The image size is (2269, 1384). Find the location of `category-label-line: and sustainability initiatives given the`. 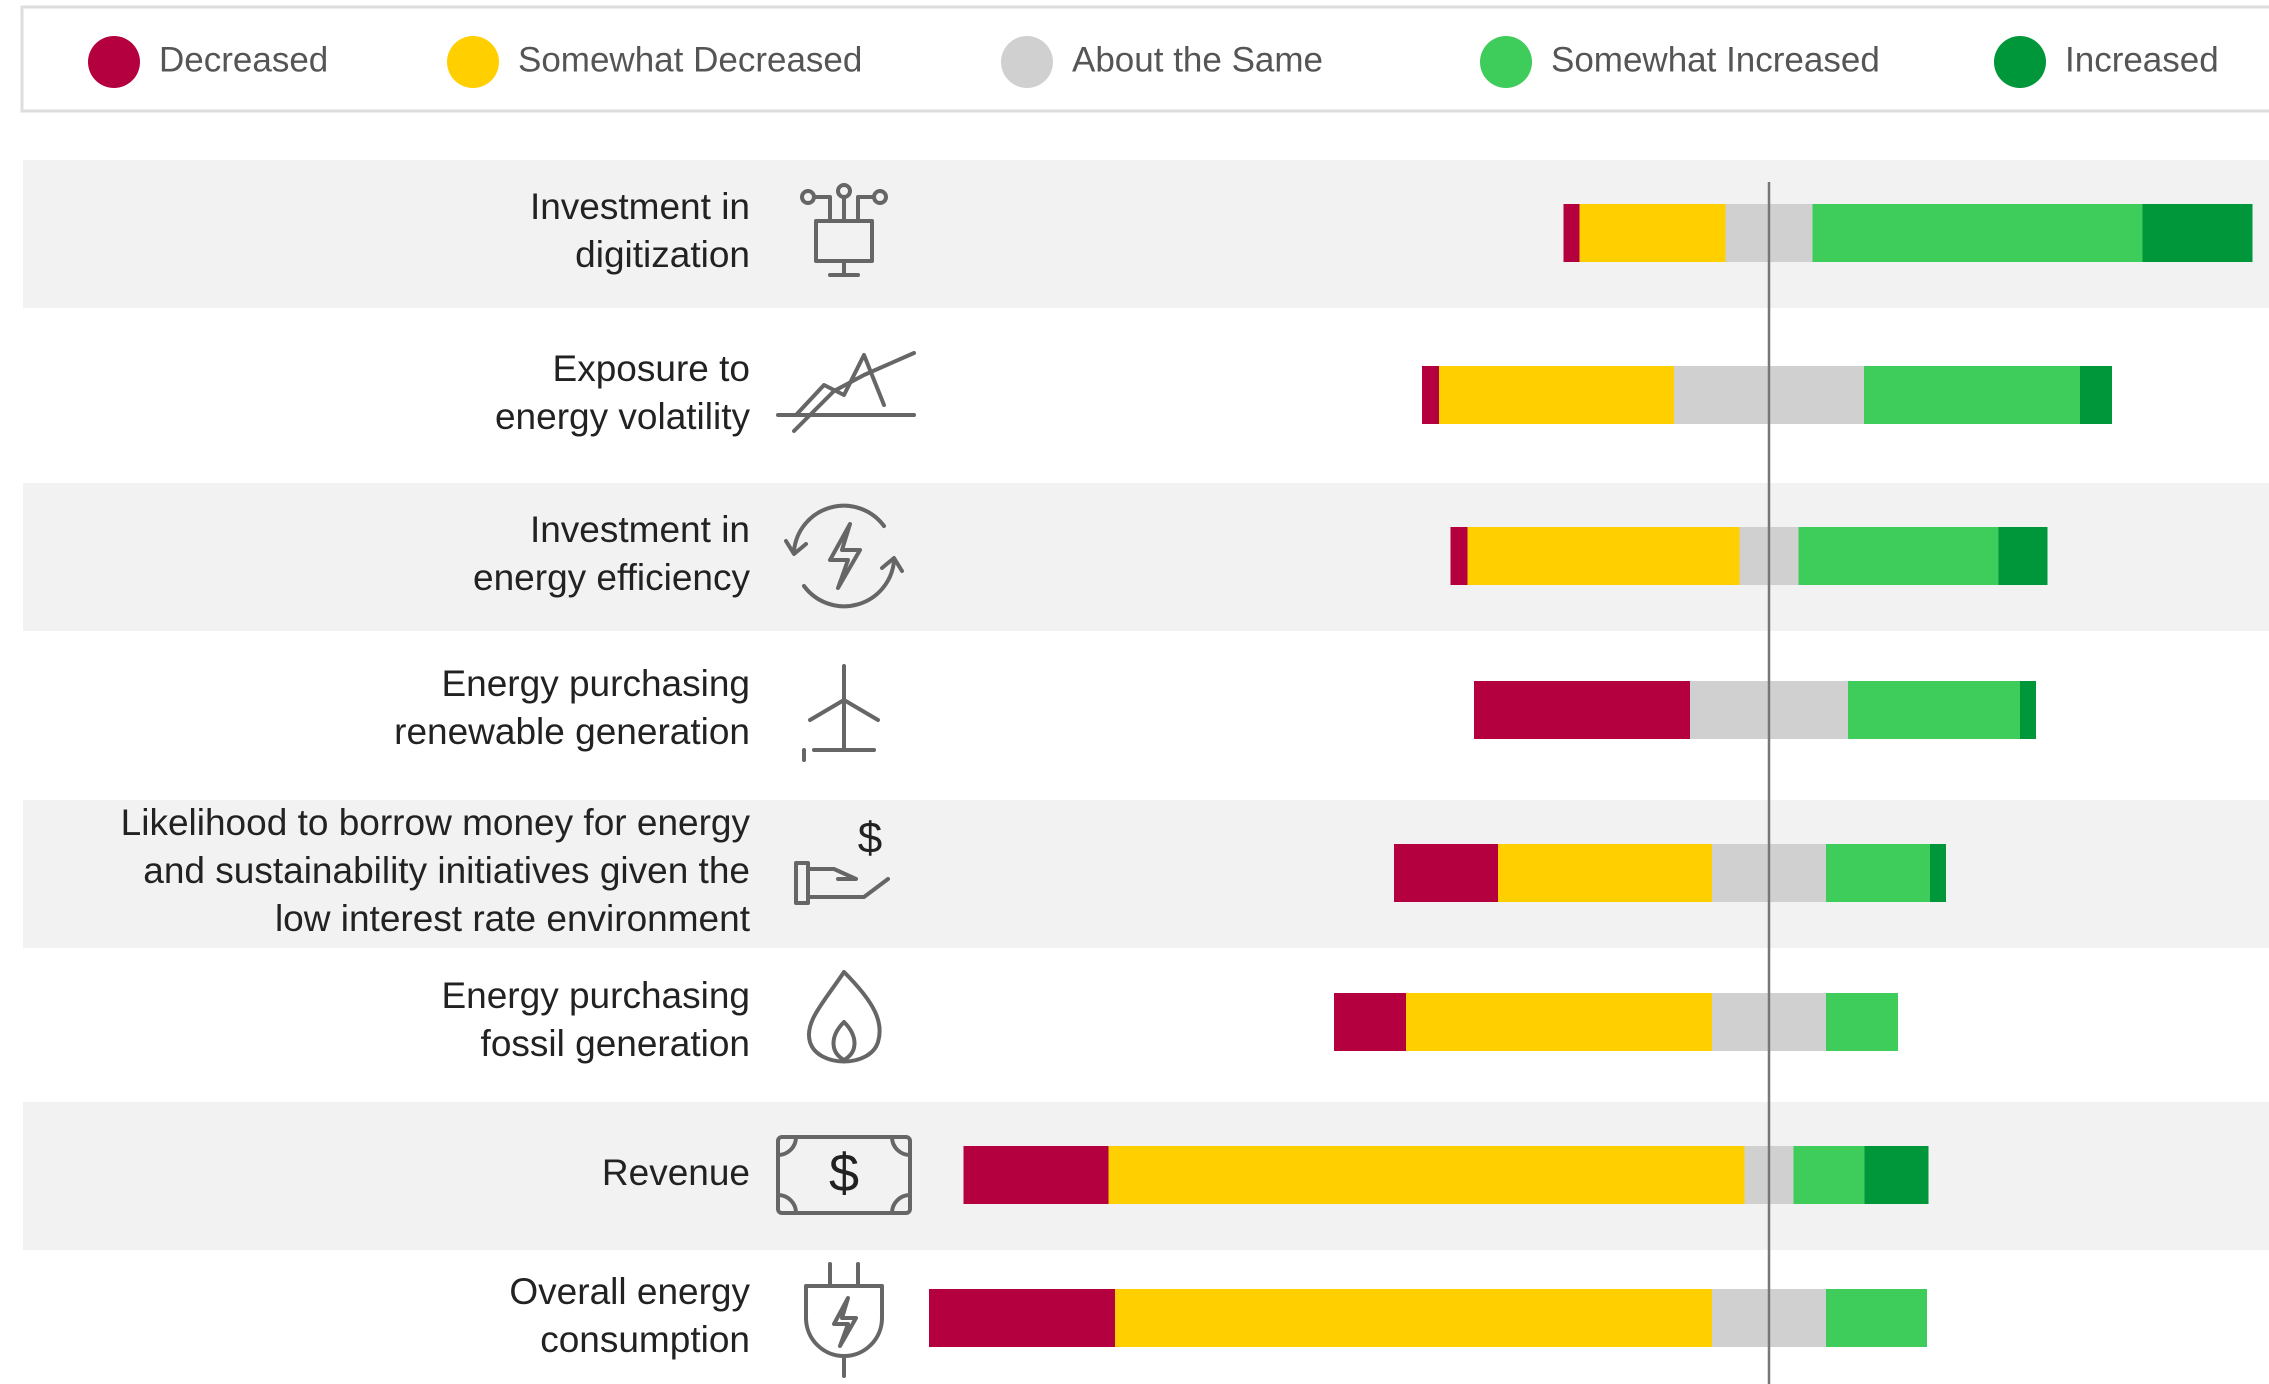

category-label-line: and sustainability initiatives given the is located at coordinates (446, 870).